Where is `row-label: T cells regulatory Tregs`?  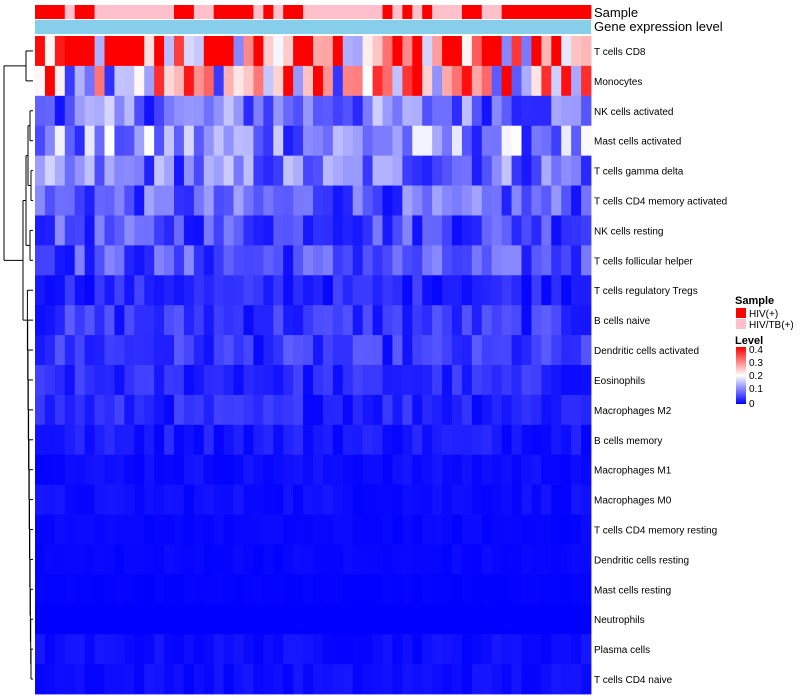 row-label: T cells regulatory Tregs is located at coordinates (646, 291).